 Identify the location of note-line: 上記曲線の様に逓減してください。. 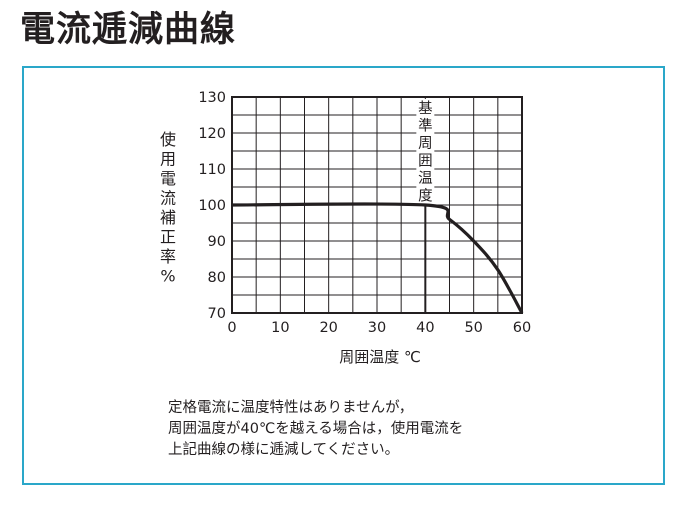
(284, 450).